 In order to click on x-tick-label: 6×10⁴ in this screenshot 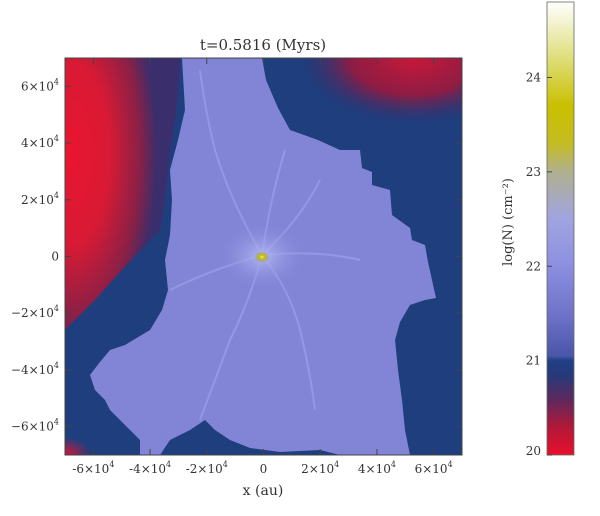, I will do `click(434, 468)`.